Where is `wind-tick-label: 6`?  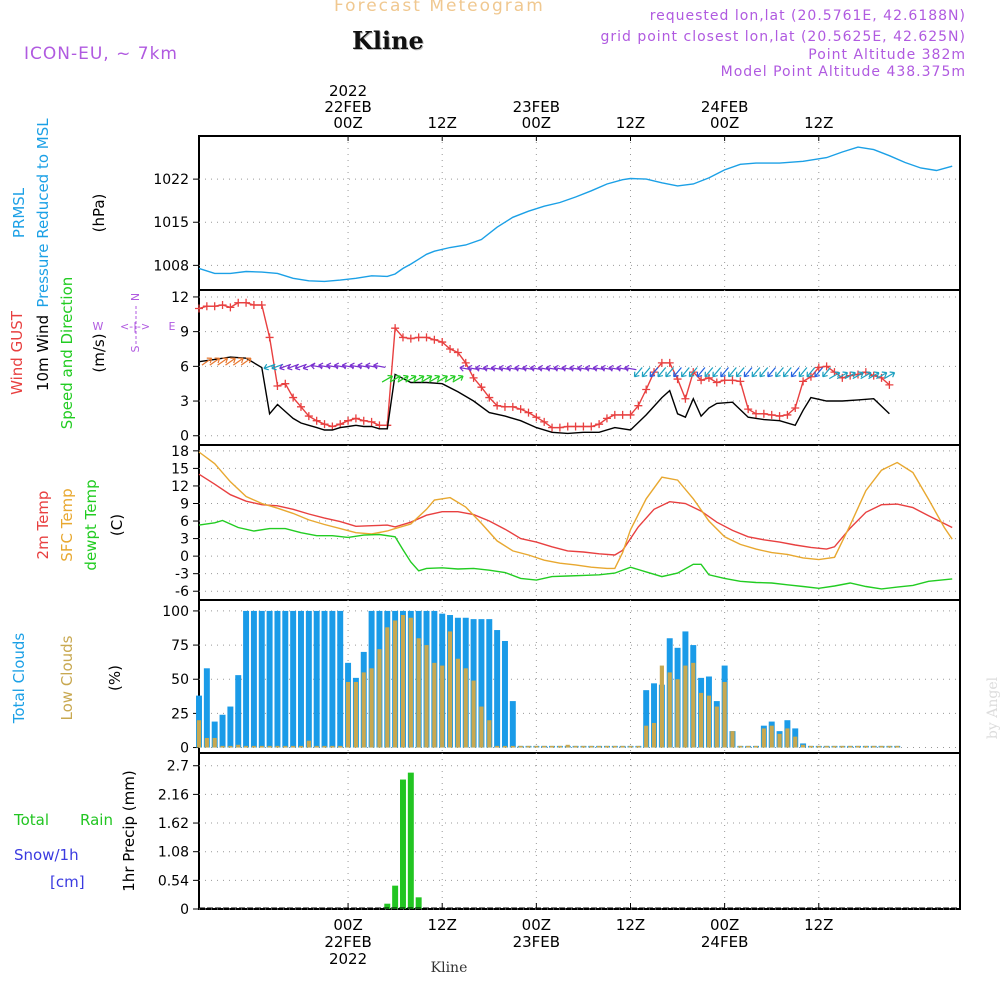 wind-tick-label: 6 is located at coordinates (184, 367).